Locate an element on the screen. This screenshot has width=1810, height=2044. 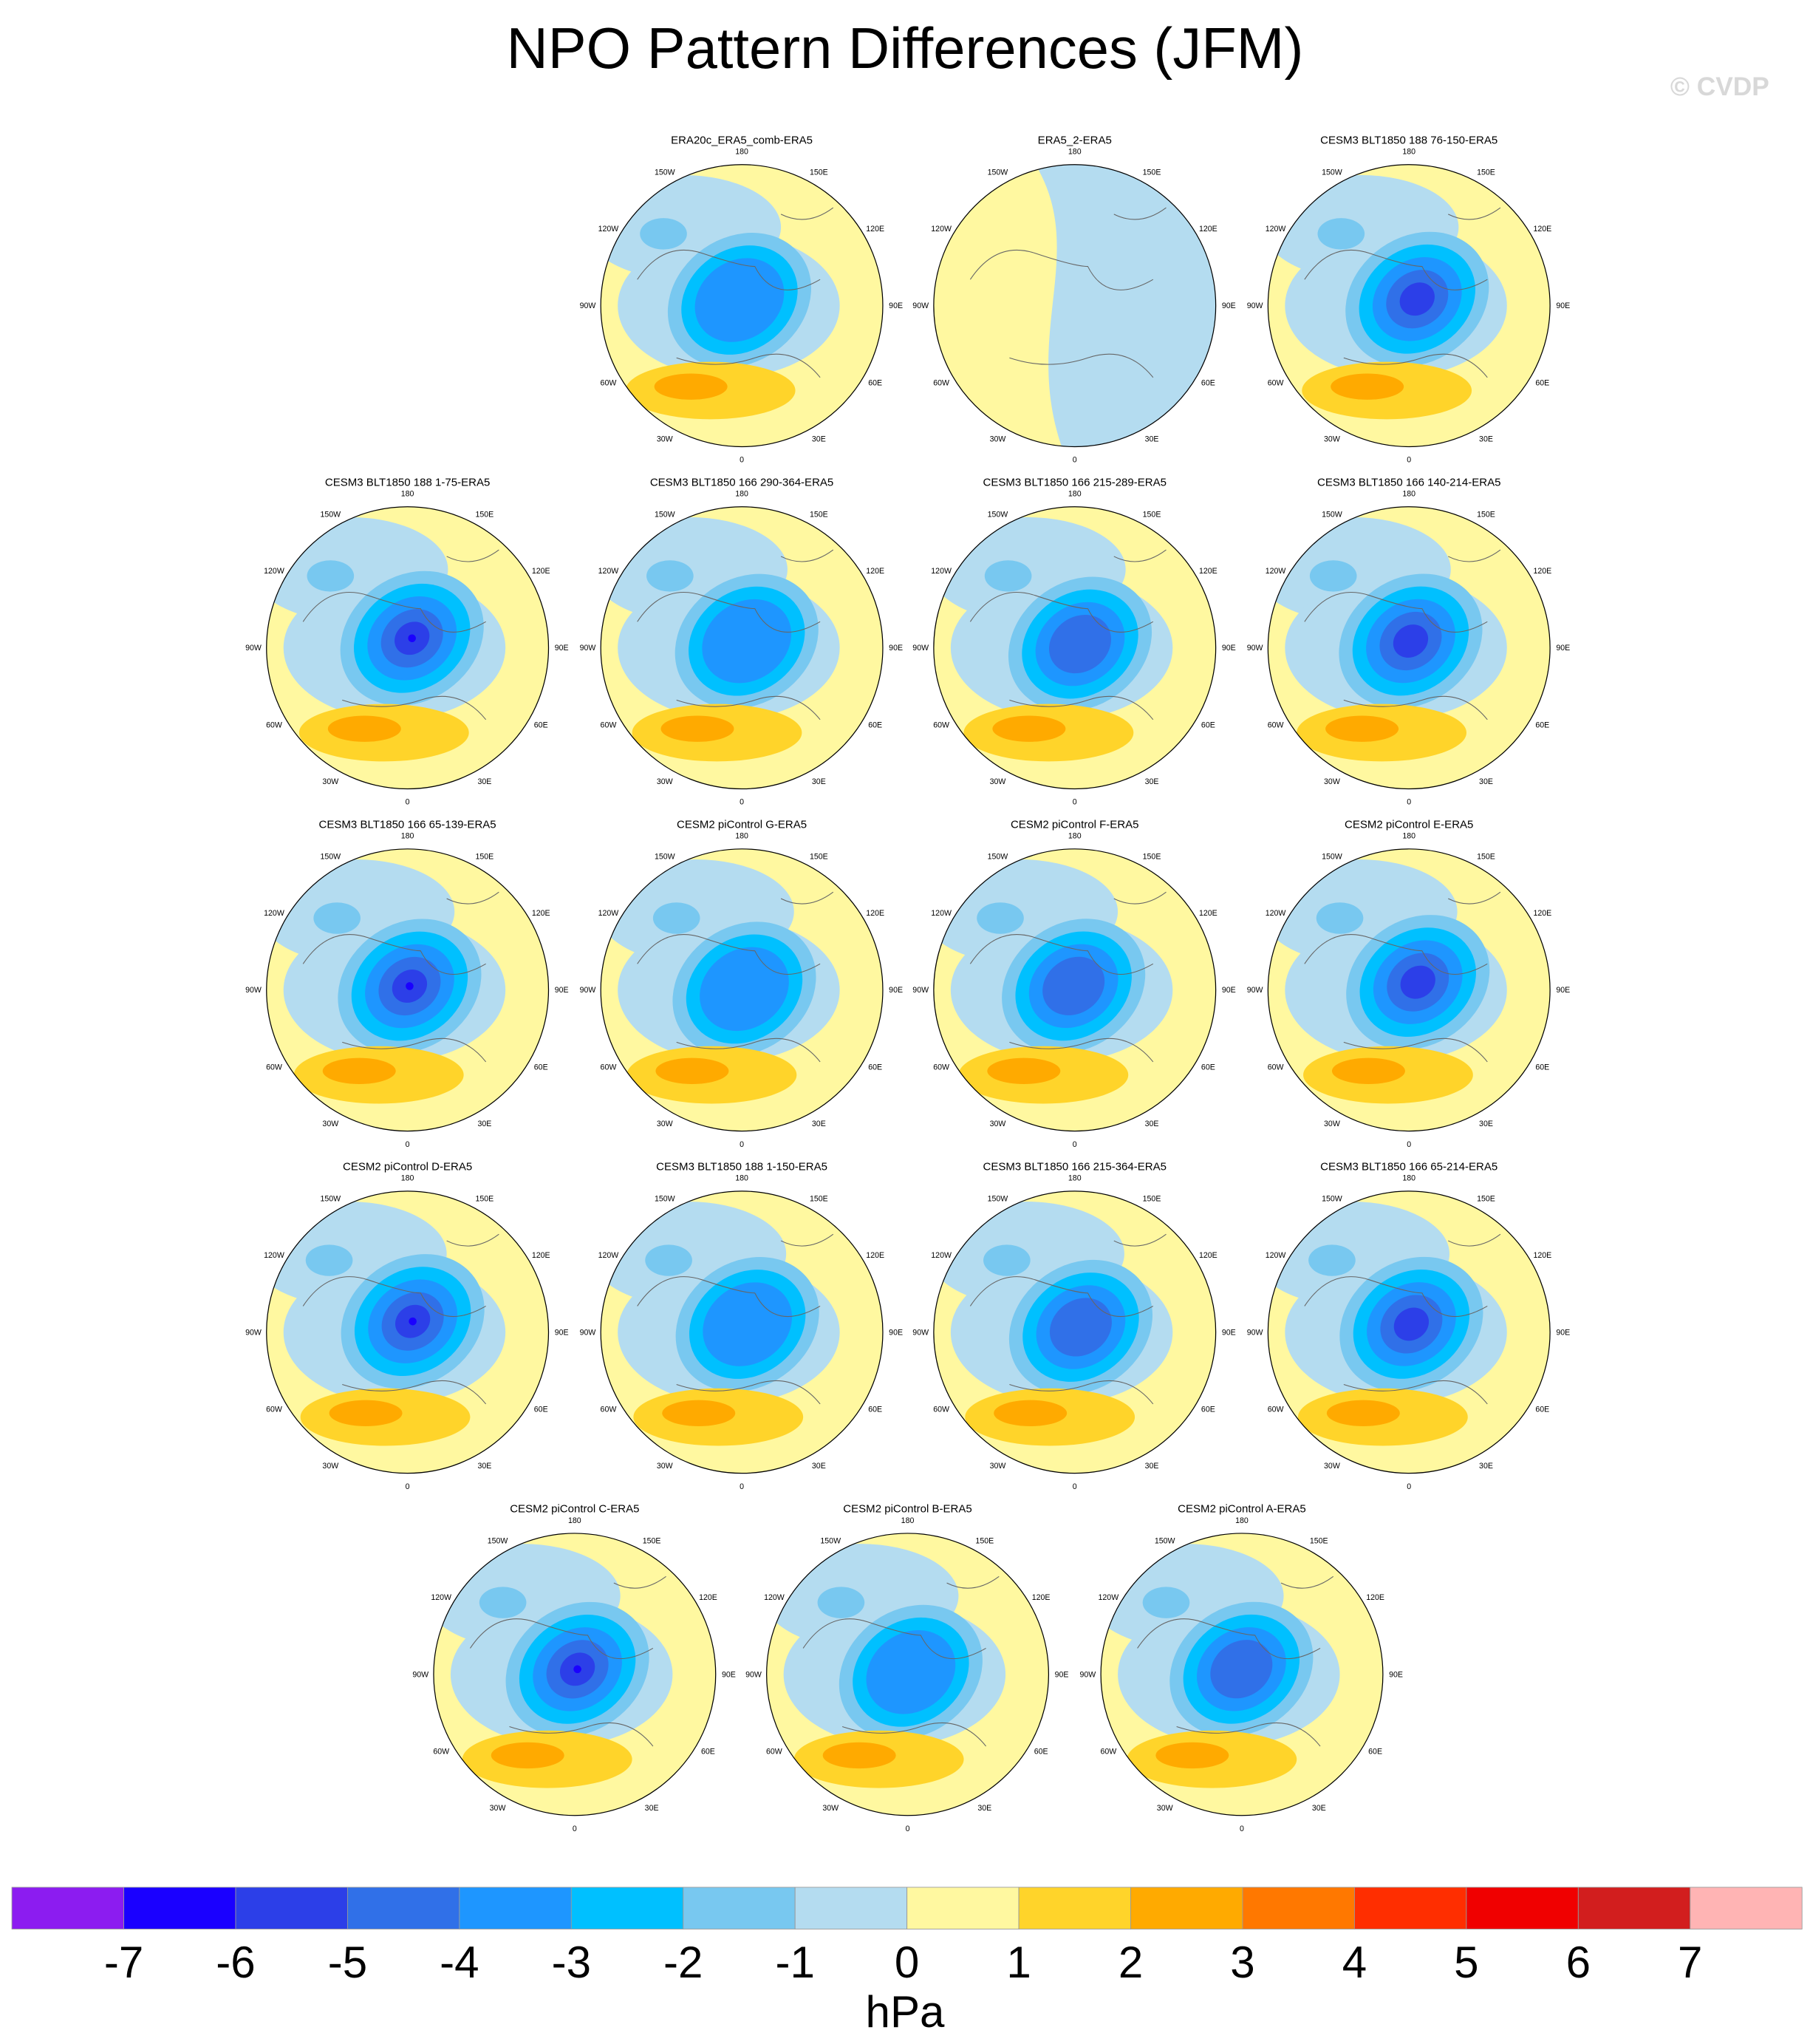
panel-title: CESM3 BLT1850 166 215-364-ERA5 is located at coordinates (1075, 1167).